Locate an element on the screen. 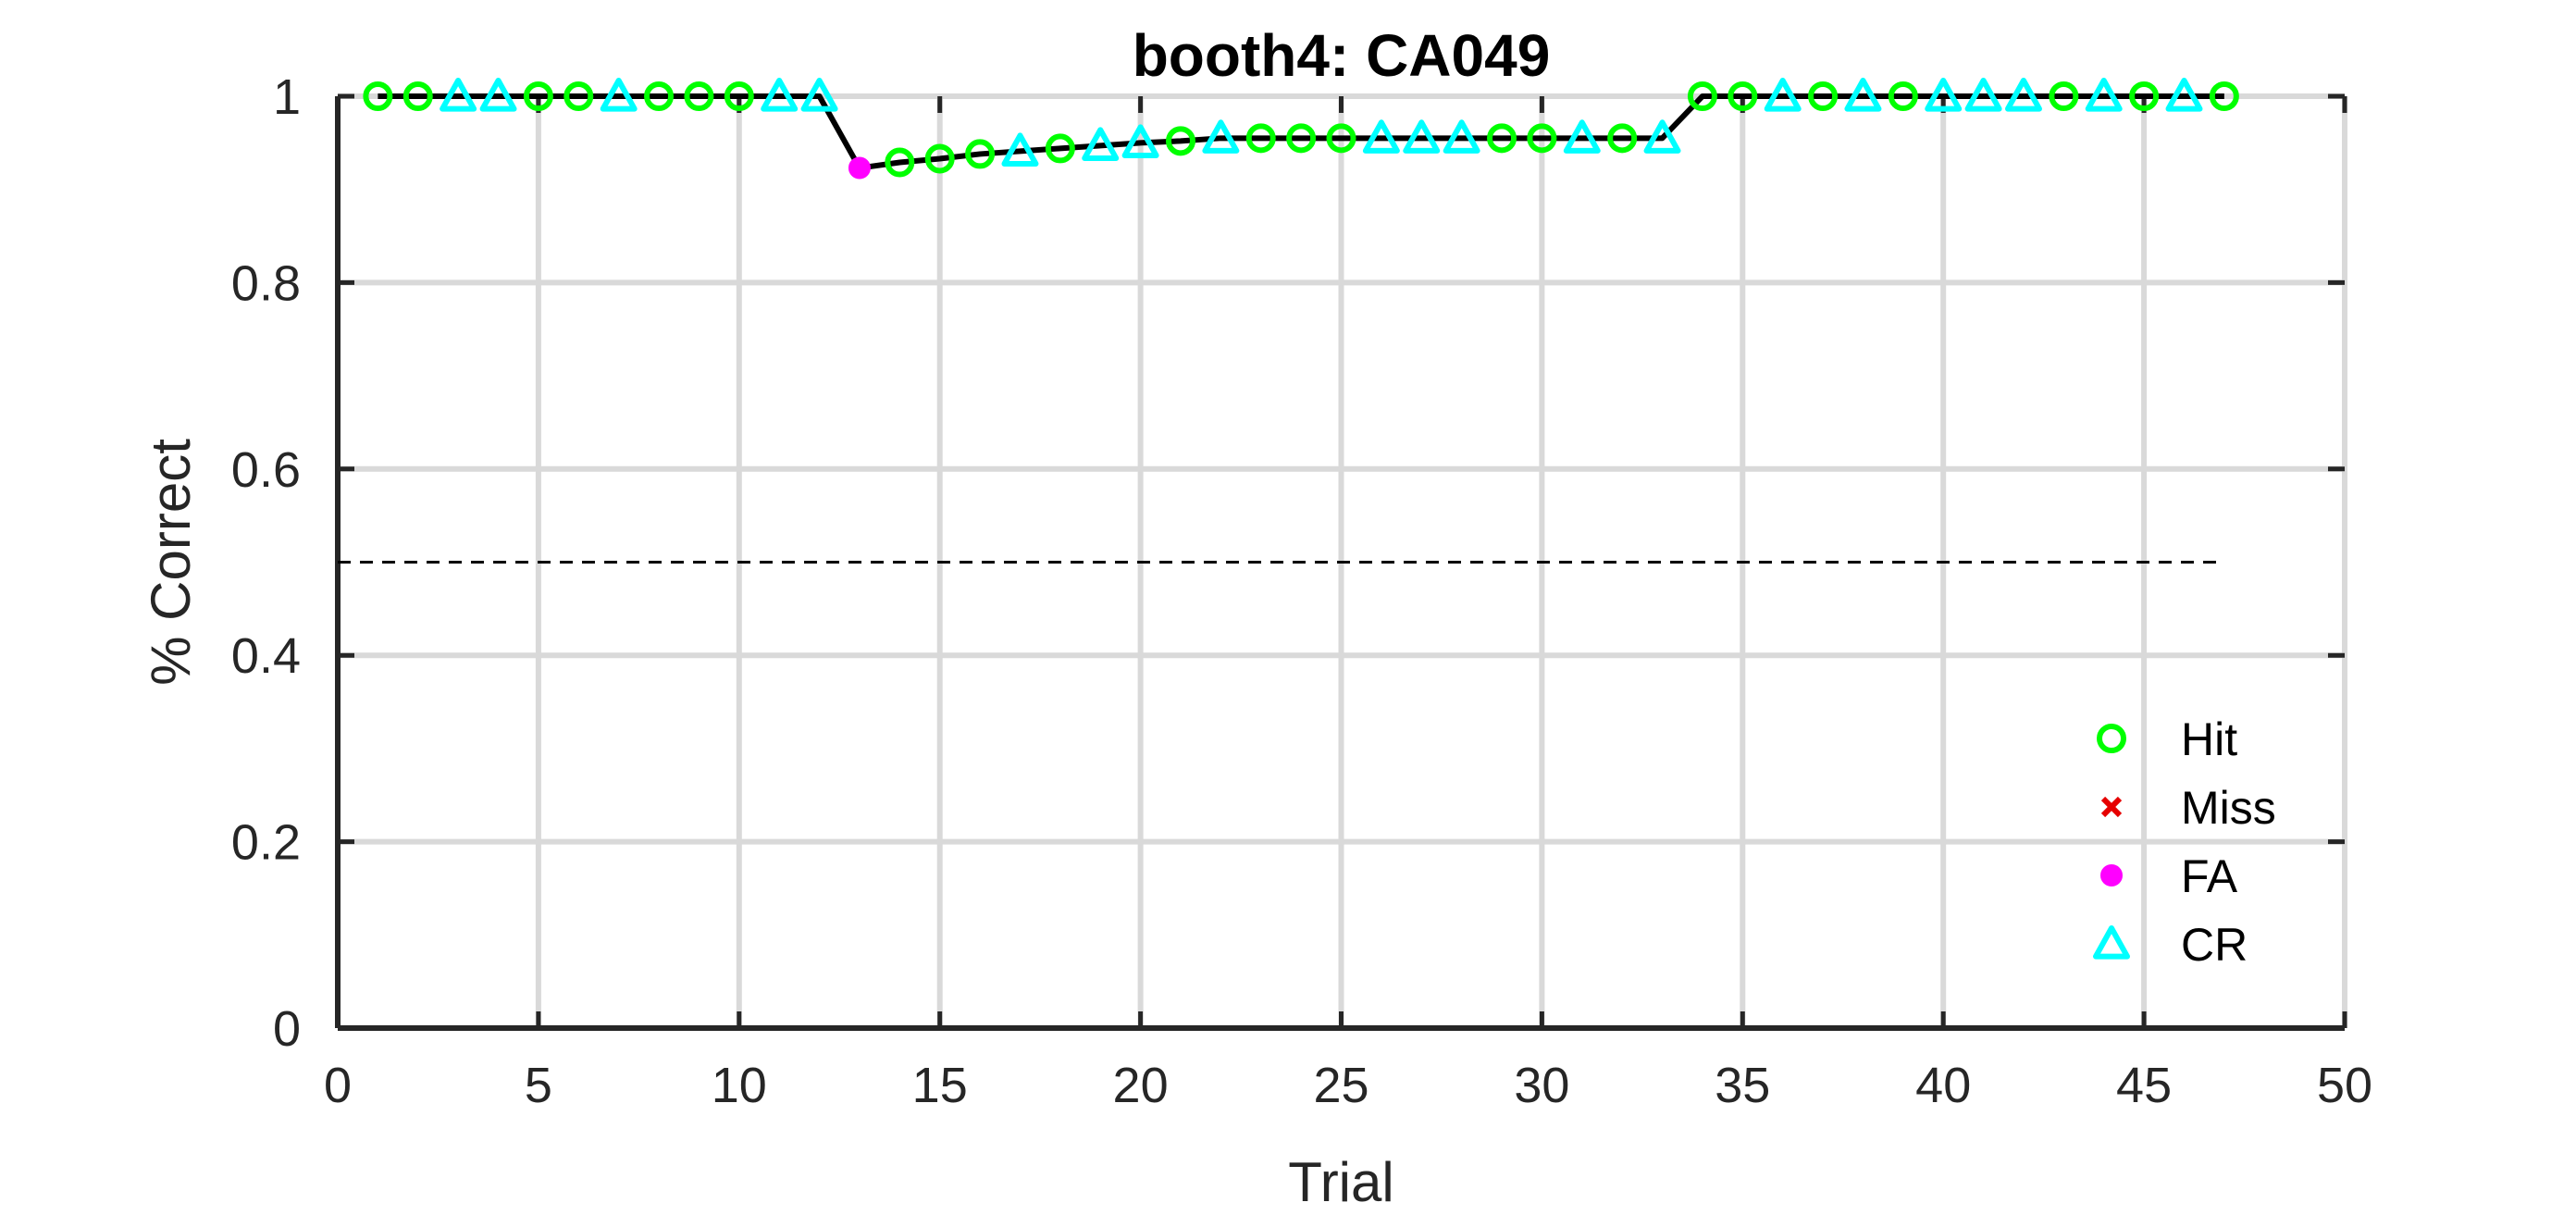 The height and width of the screenshot is (1215, 2576). trial-markers is located at coordinates (1301, 129).